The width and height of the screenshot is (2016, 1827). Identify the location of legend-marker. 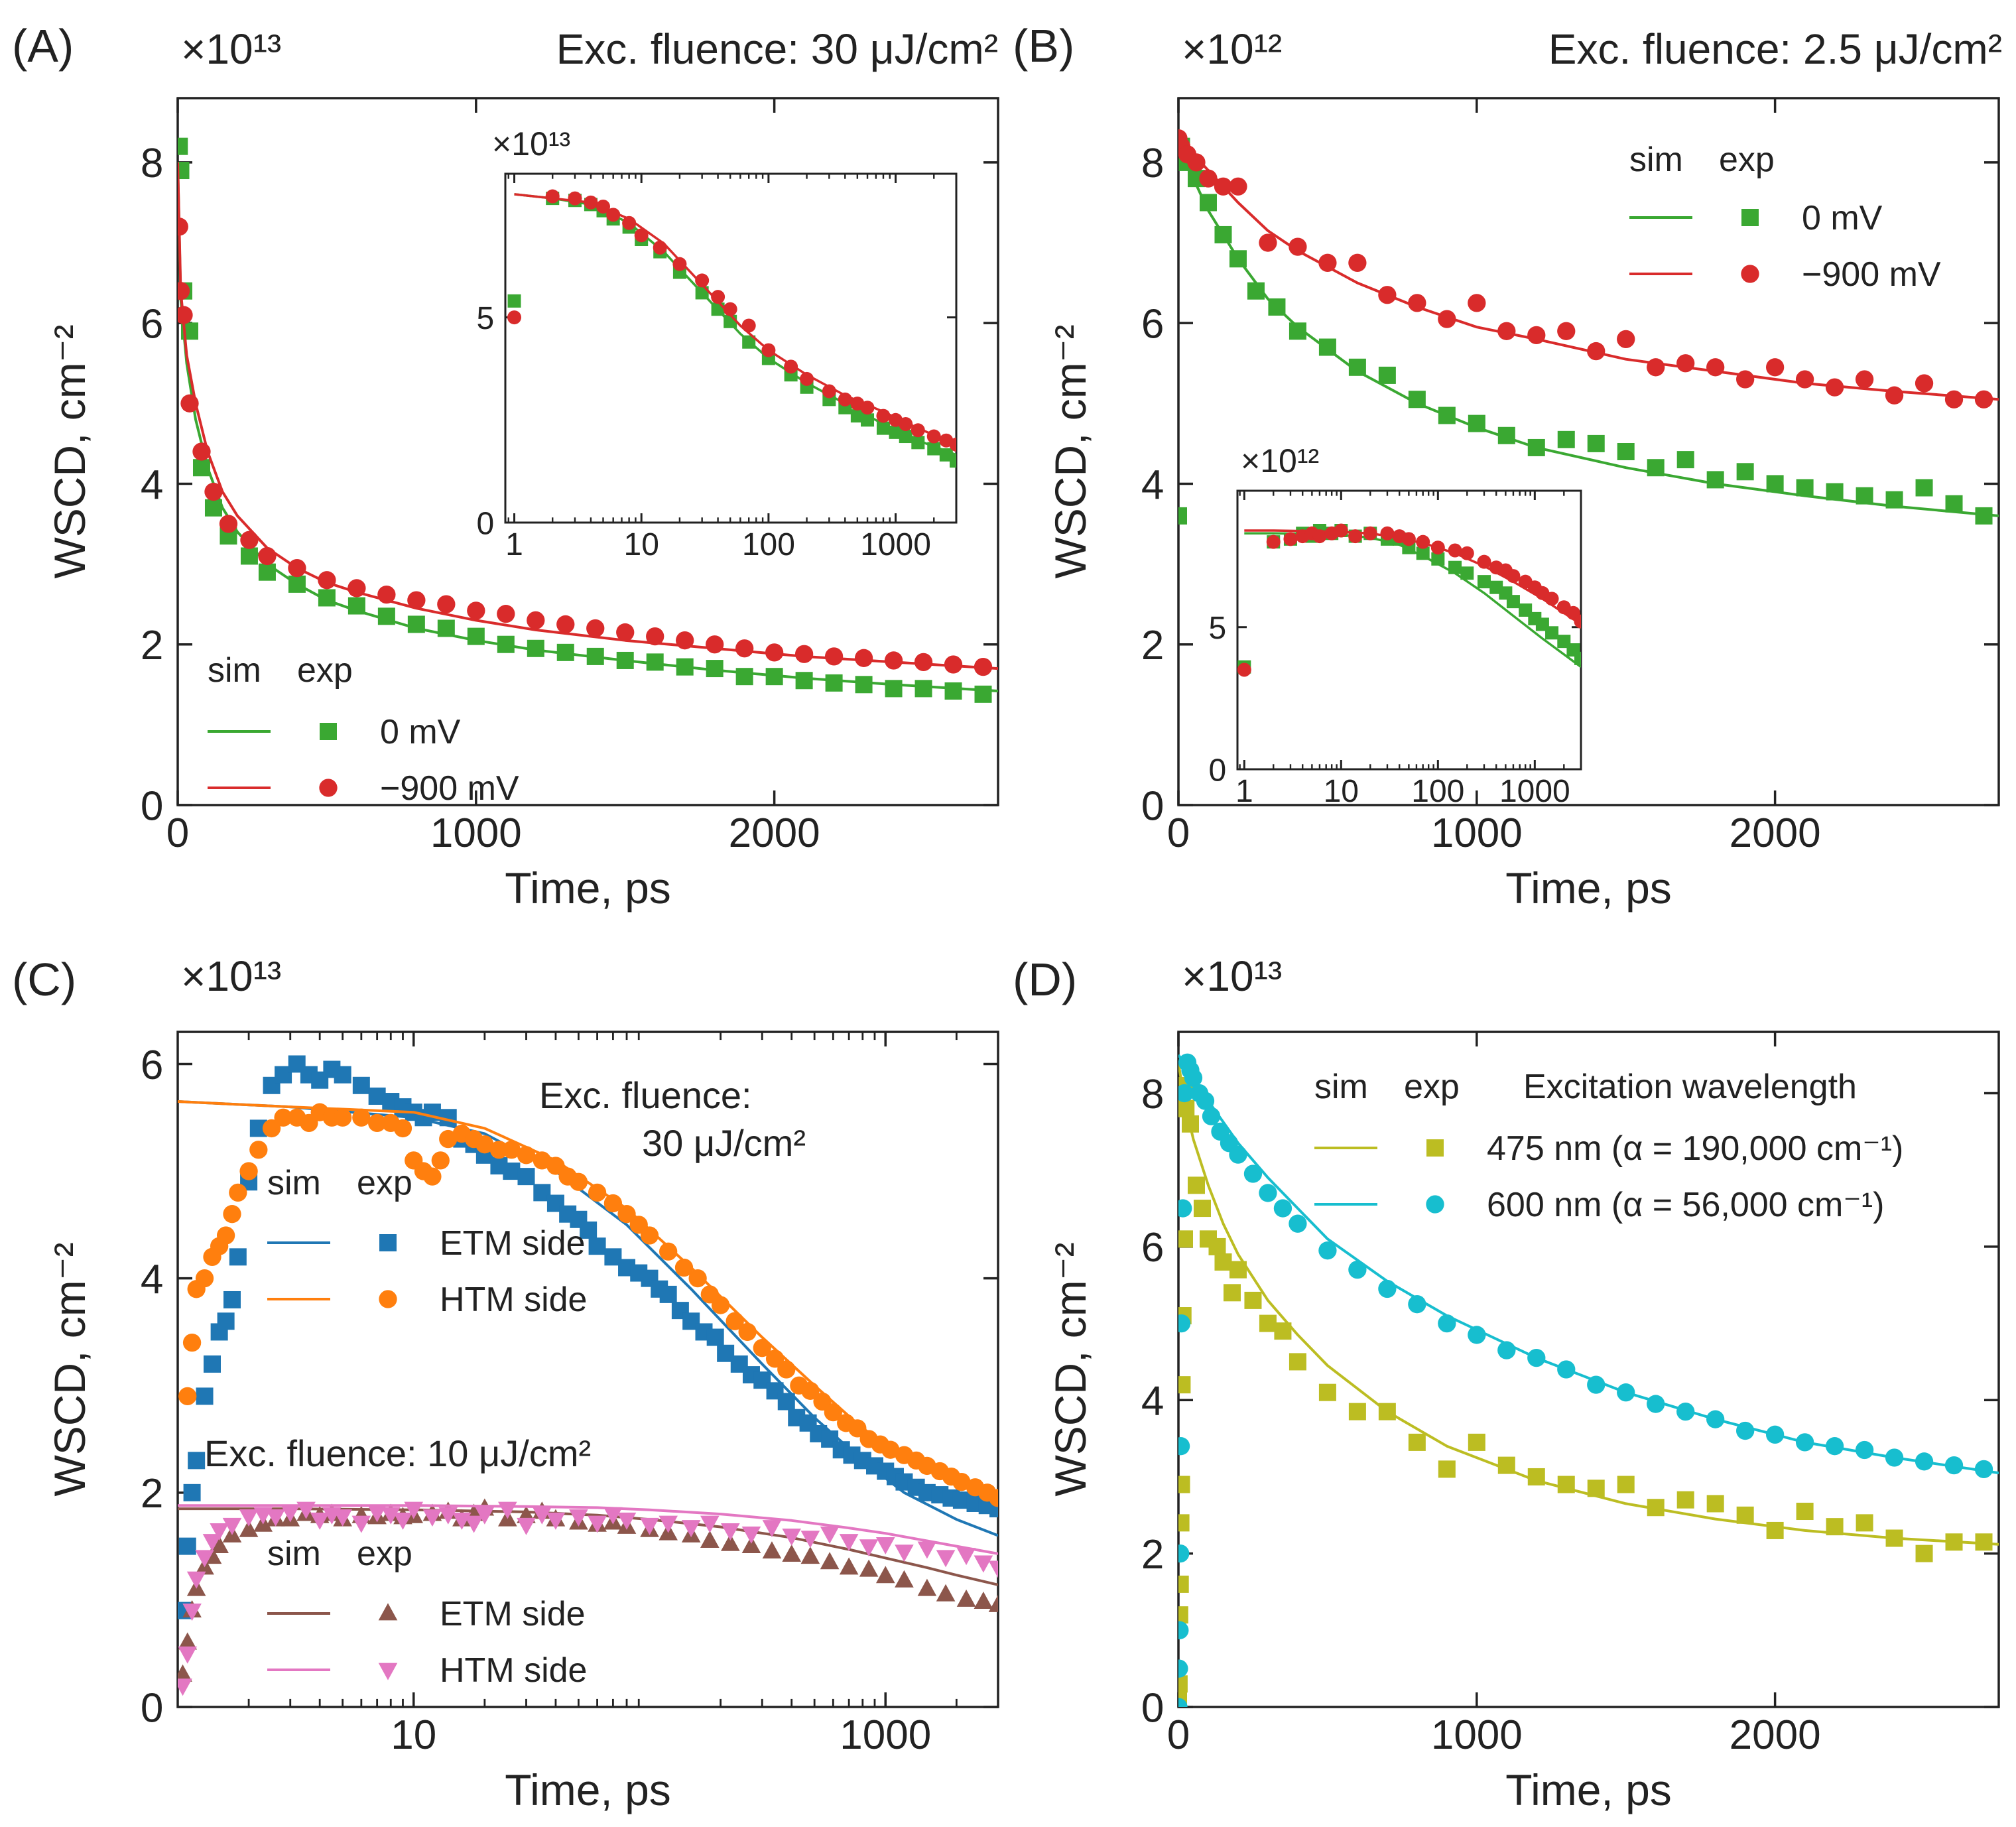
(1750, 217).